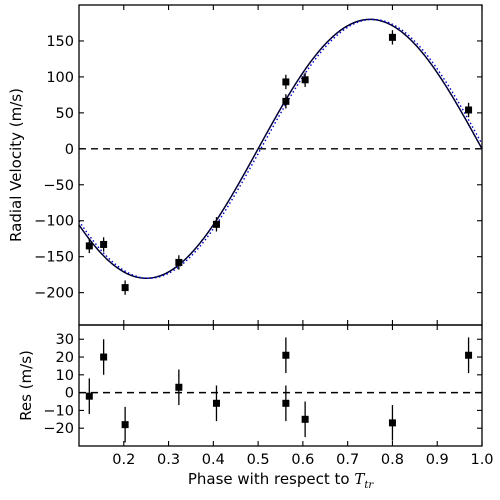 The width and height of the screenshot is (500, 500). What do you see at coordinates (65, 114) in the screenshot?
I see `rv-y-tick-label: 50` at bounding box center [65, 114].